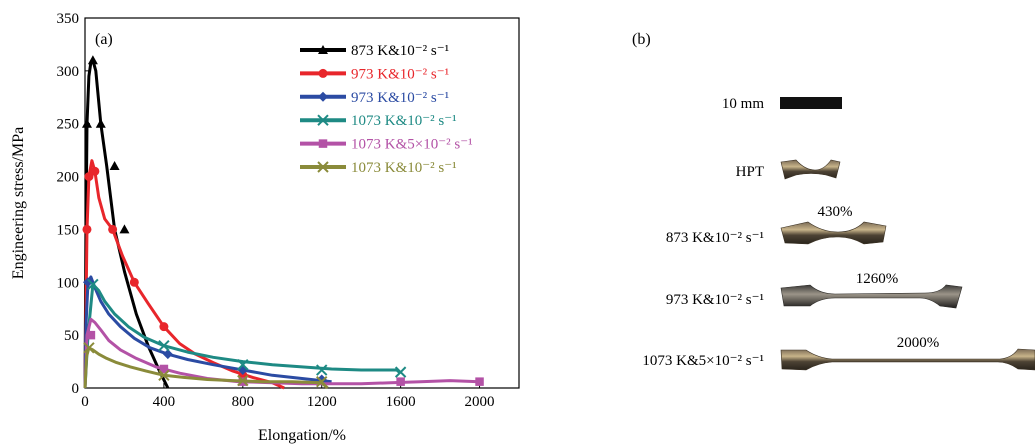  What do you see at coordinates (302, 435) in the screenshot?
I see `x-axis-title: Elongation/%` at bounding box center [302, 435].